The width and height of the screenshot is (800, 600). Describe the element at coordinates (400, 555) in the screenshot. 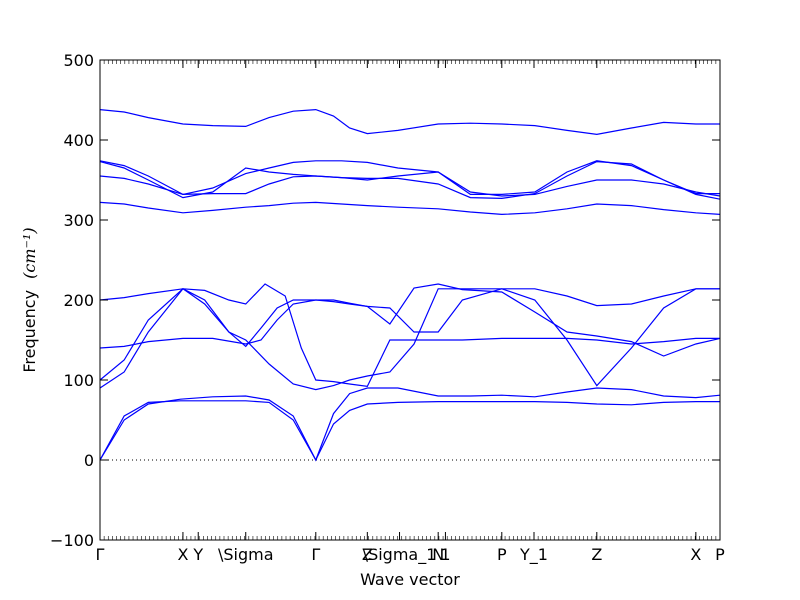

I see `x-tick-label: \Sigma_1` at that location.